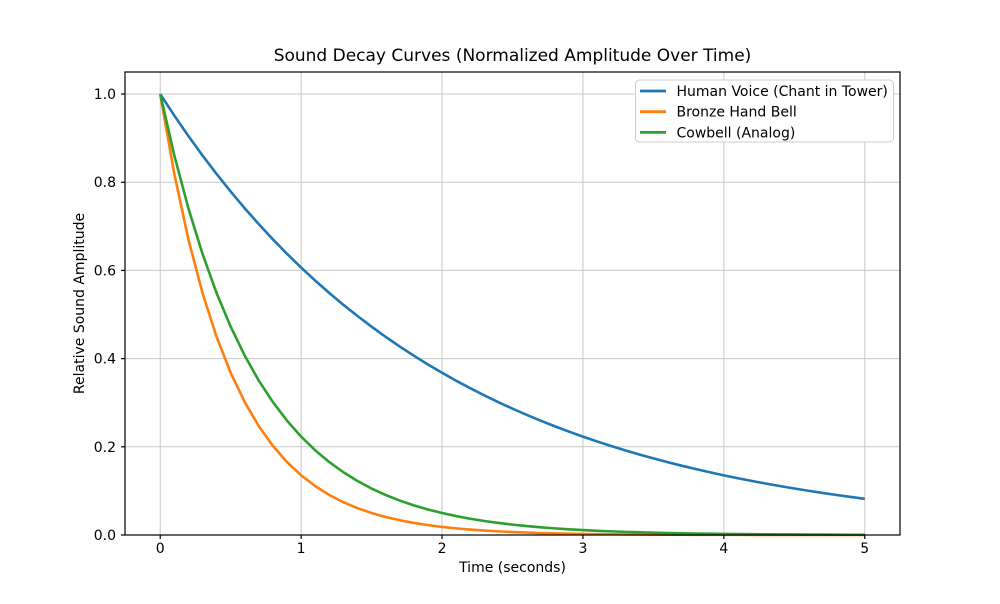  What do you see at coordinates (105, 360) in the screenshot?
I see `y-tick-label: 0.4` at bounding box center [105, 360].